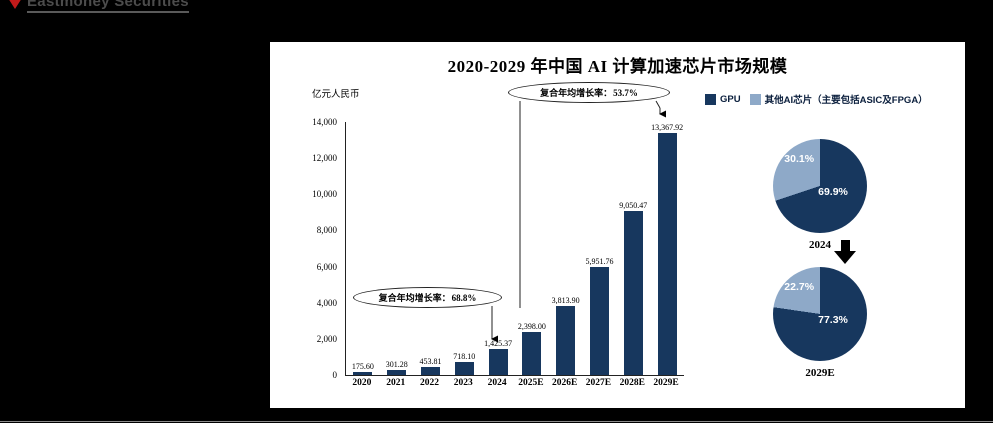 Image resolution: width=993 pixels, height=423 pixels. I want to click on y-tick-label: 4,000, so click(326, 302).